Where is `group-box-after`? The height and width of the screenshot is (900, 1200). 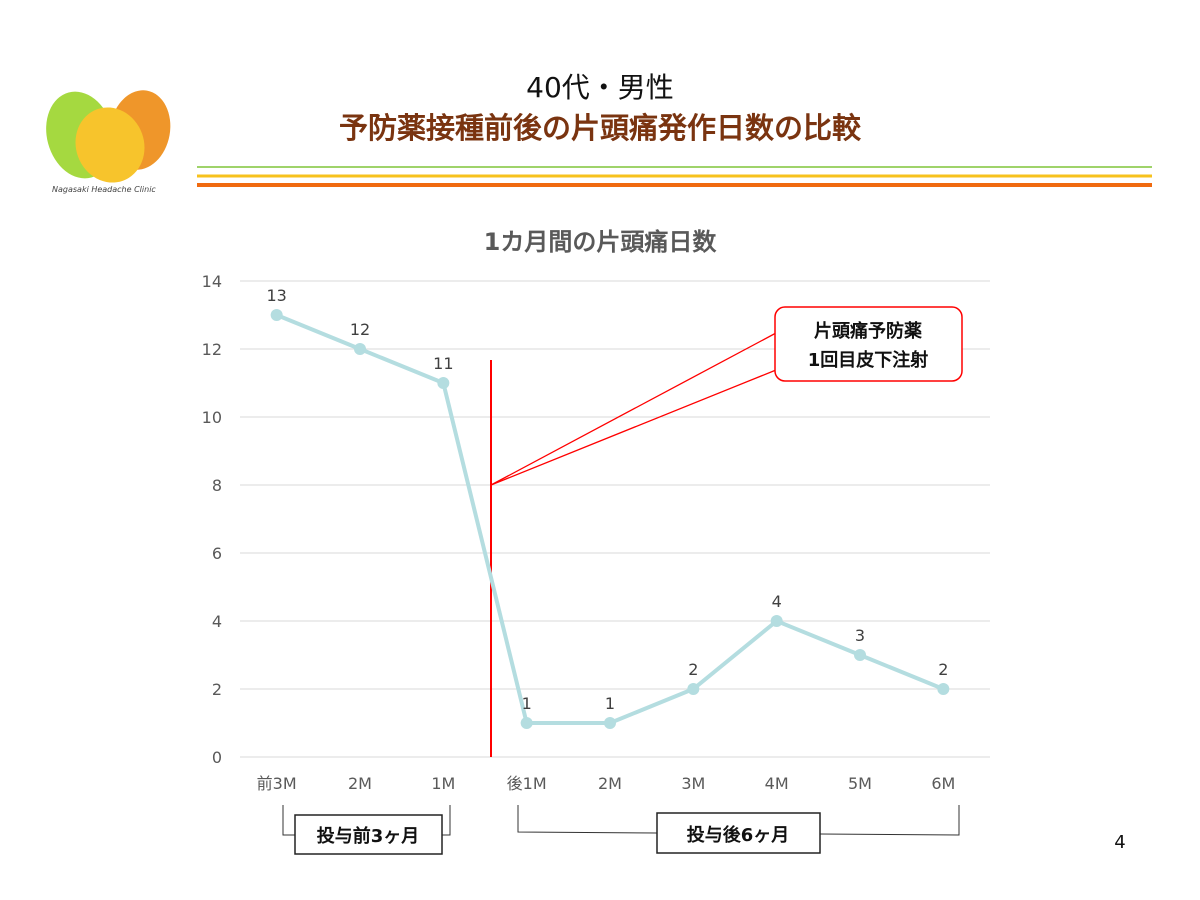
group-box-after is located at coordinates (738, 833).